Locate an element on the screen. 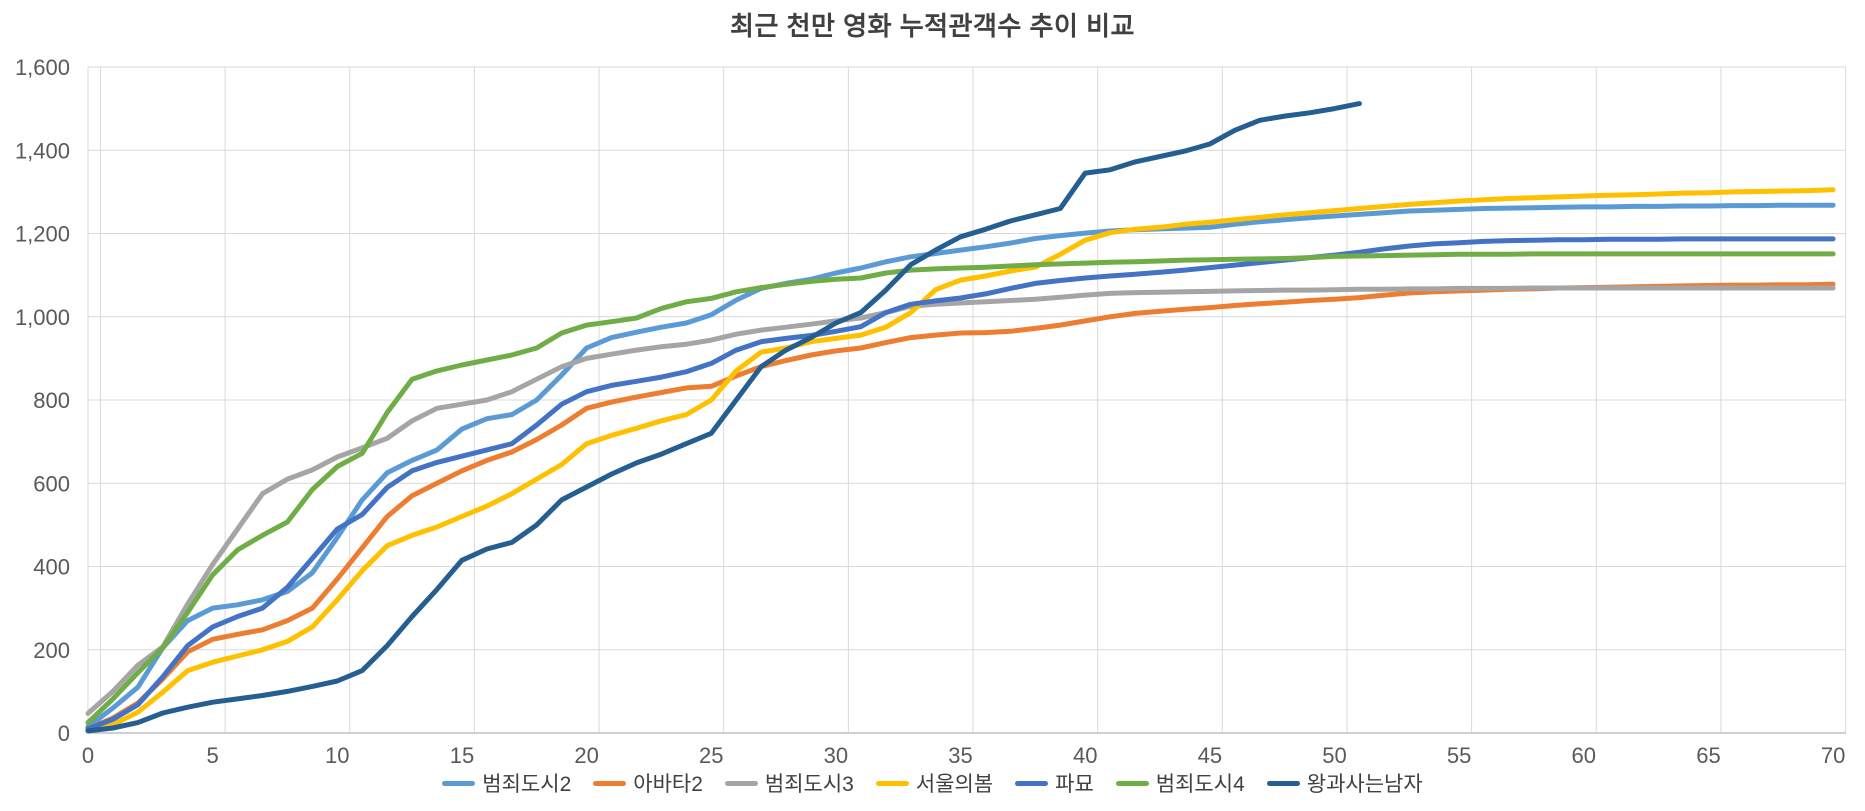 This screenshot has width=1865, height=811. legend-label: 파묘 is located at coordinates (1074, 784).